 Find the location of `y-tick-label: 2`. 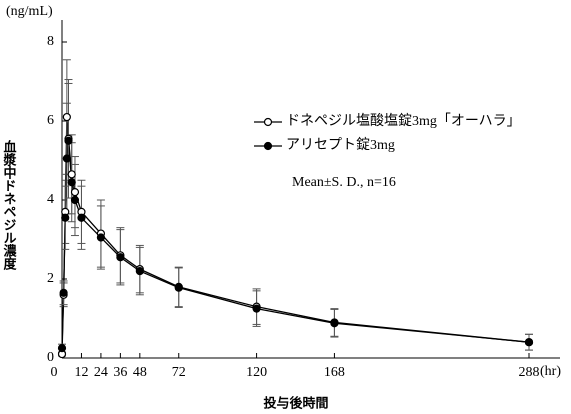

y-tick-label: 2 is located at coordinates (50, 278).